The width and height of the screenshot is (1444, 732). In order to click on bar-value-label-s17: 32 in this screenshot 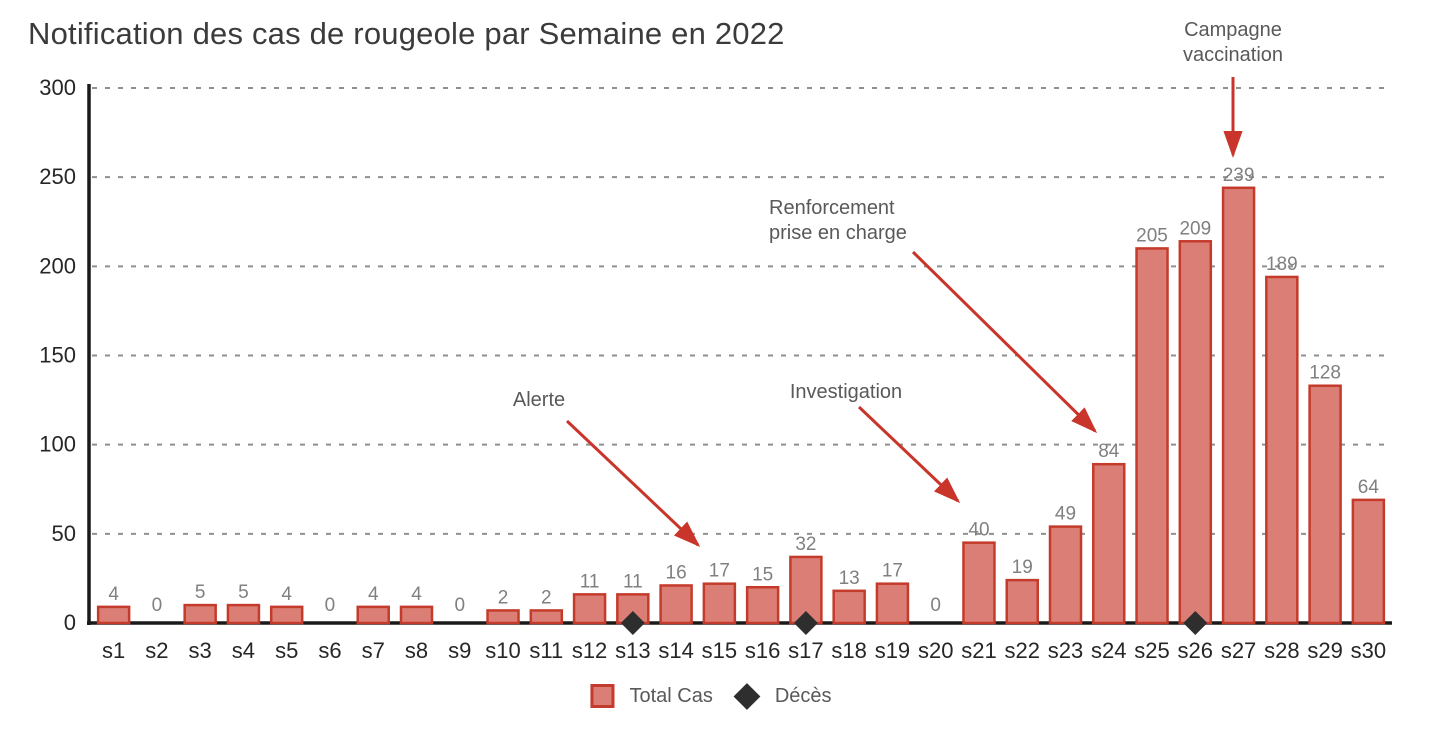, I will do `click(805, 544)`.